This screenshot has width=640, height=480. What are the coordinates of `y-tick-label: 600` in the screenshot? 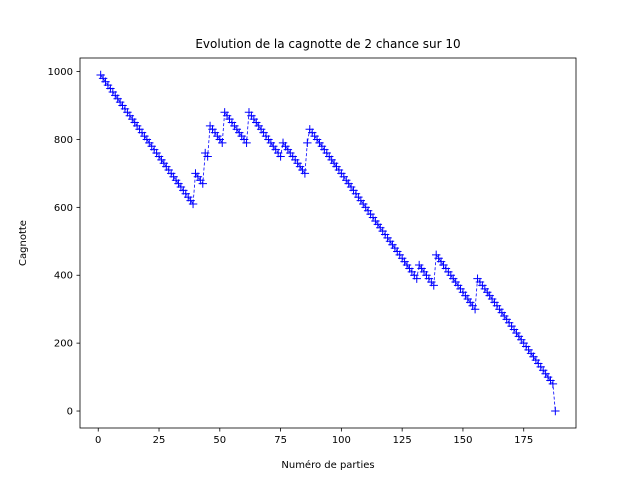 It's located at (63, 208).